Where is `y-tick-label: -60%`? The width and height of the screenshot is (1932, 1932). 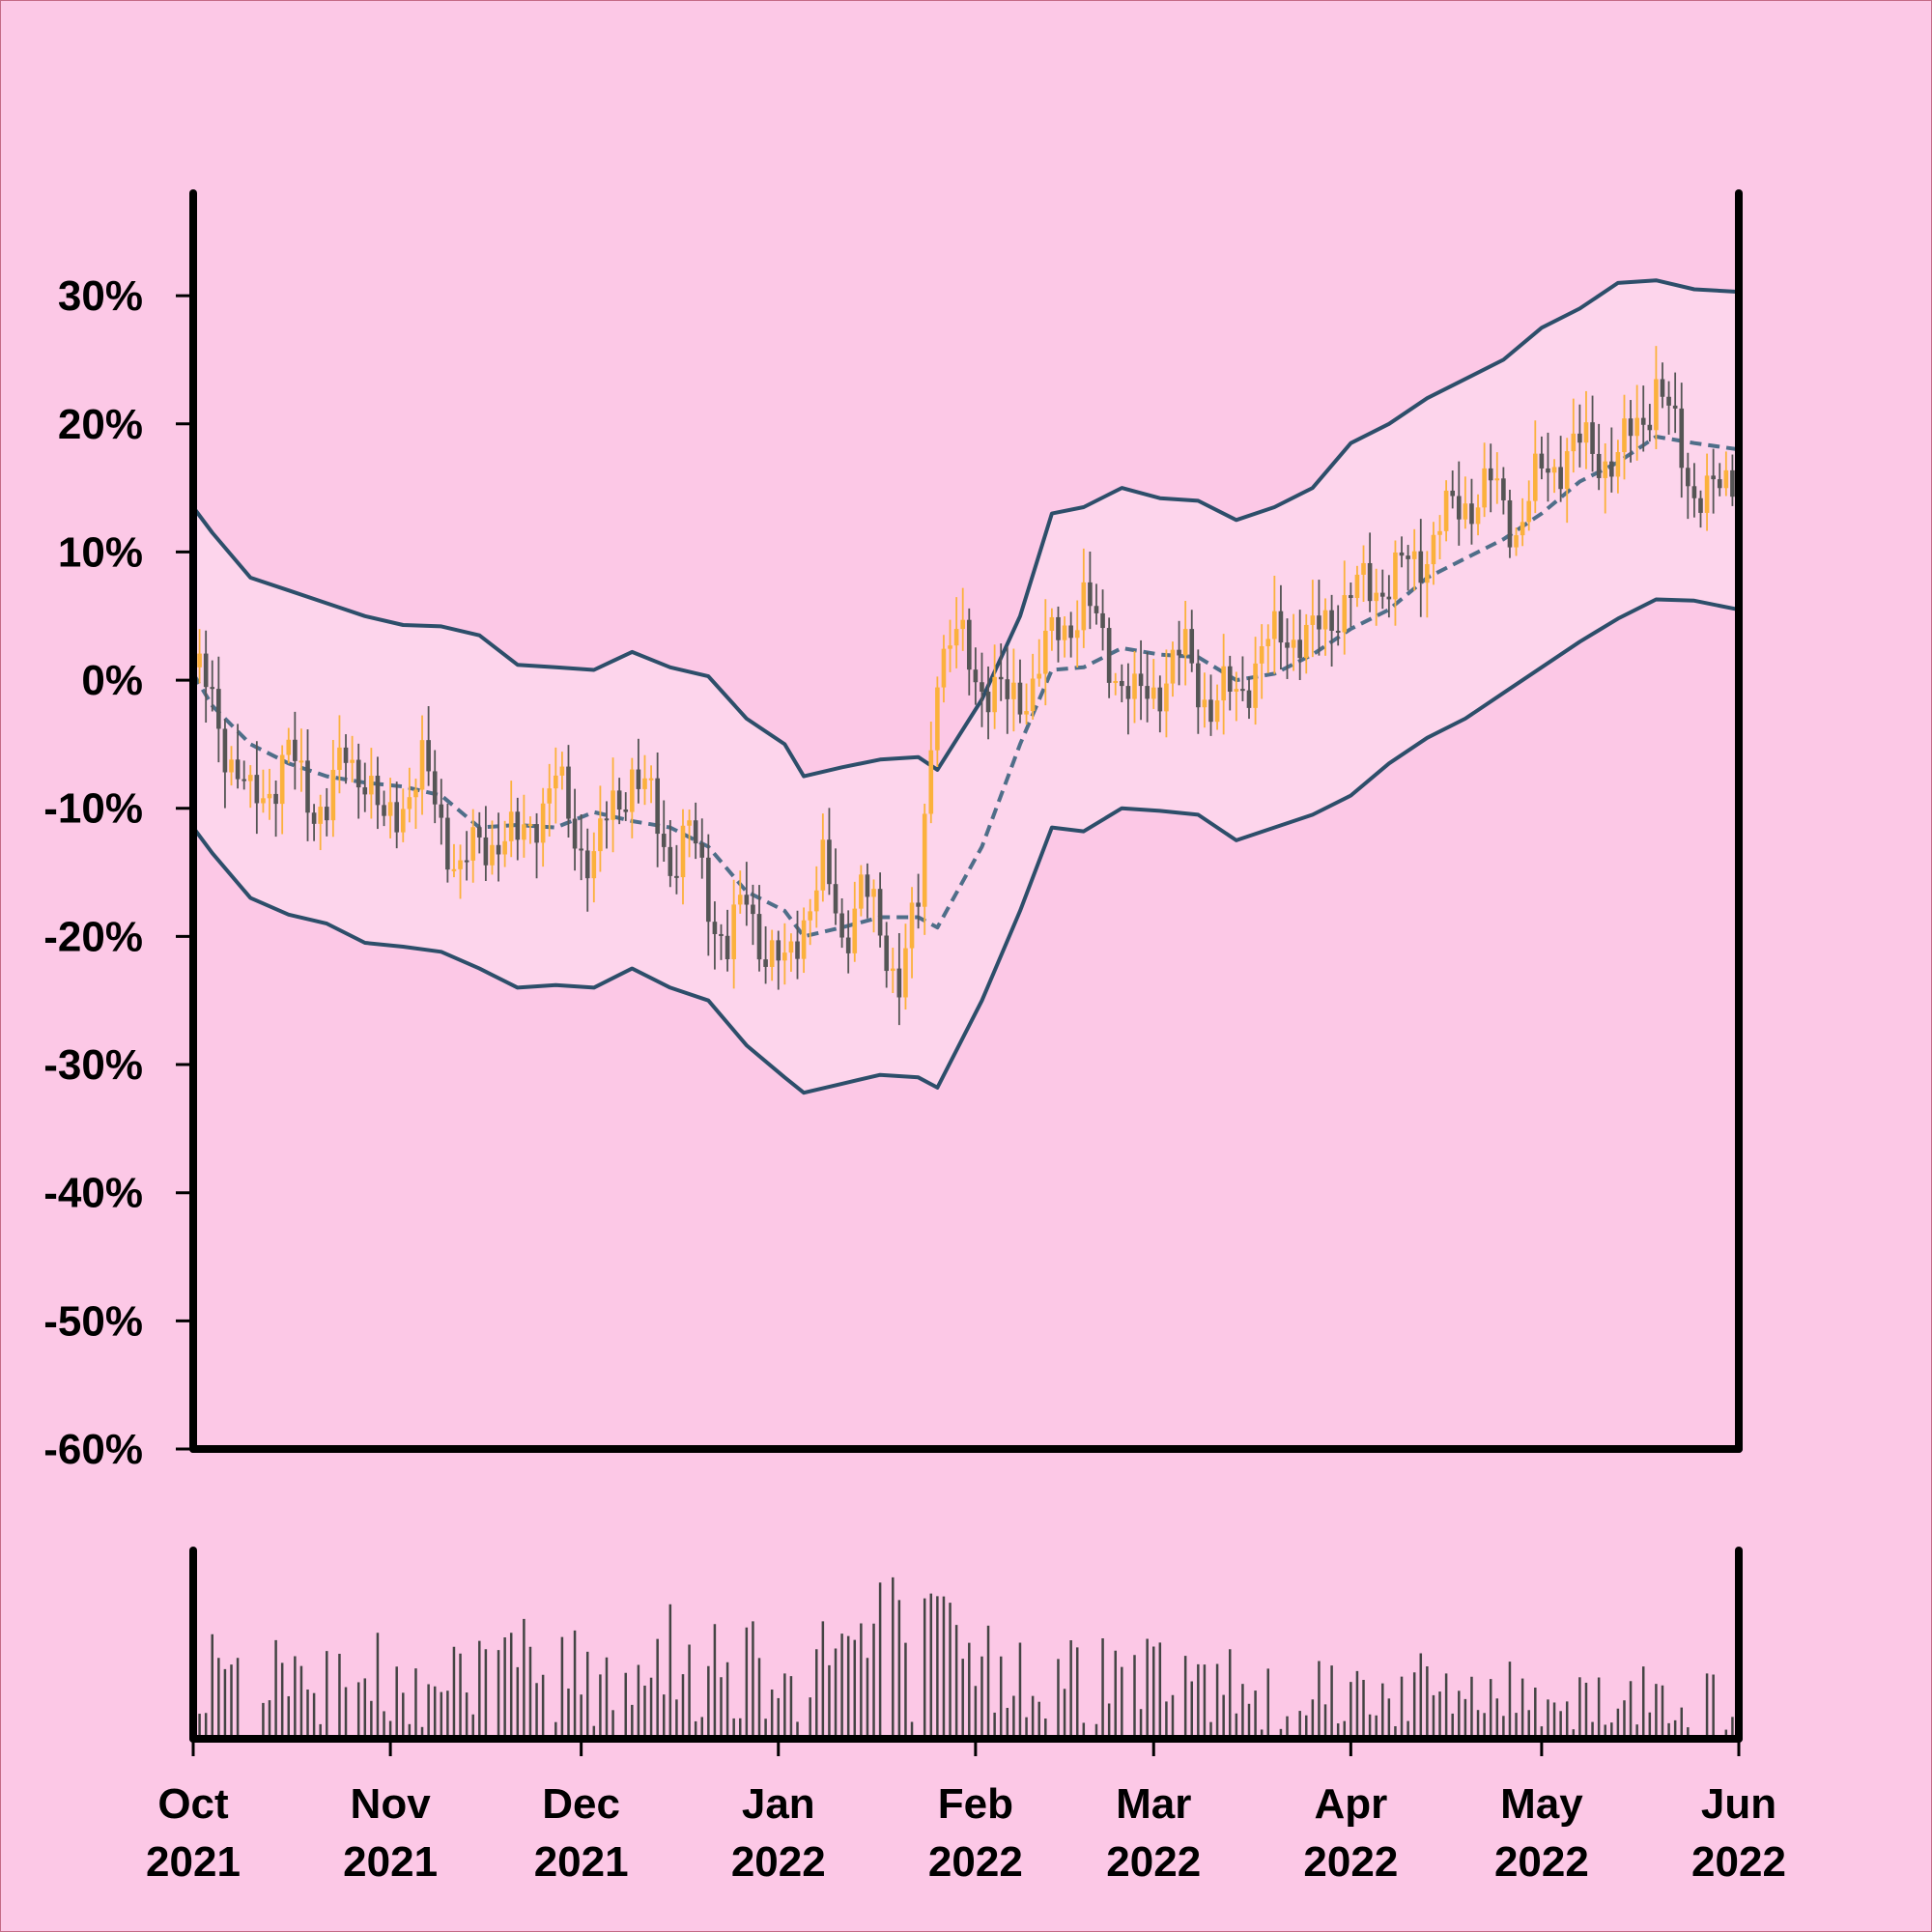 y-tick-label: -60% is located at coordinates (93, 1449).